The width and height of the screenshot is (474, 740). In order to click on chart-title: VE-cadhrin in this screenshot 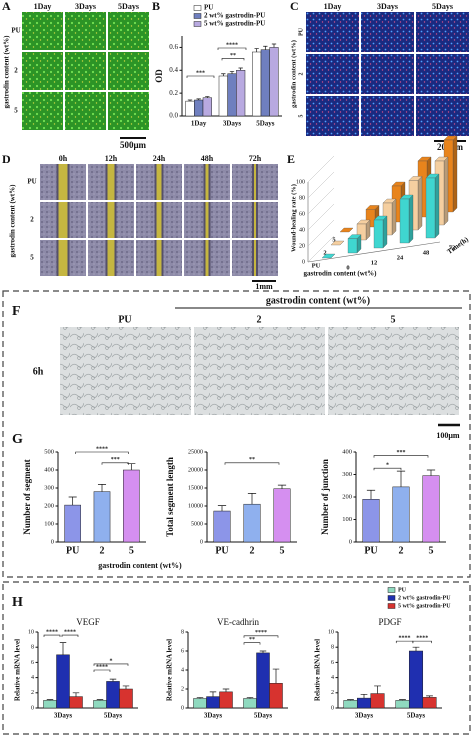, I will do `click(238, 622)`.